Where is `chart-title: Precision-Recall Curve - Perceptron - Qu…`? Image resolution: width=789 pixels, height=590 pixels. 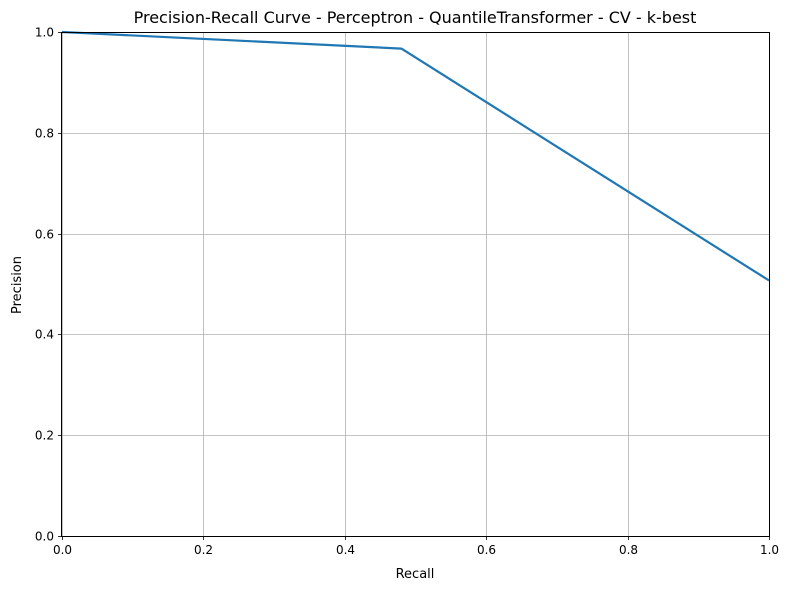
chart-title: Precision-Recall Curve - Perceptron - Qu… is located at coordinates (415, 17).